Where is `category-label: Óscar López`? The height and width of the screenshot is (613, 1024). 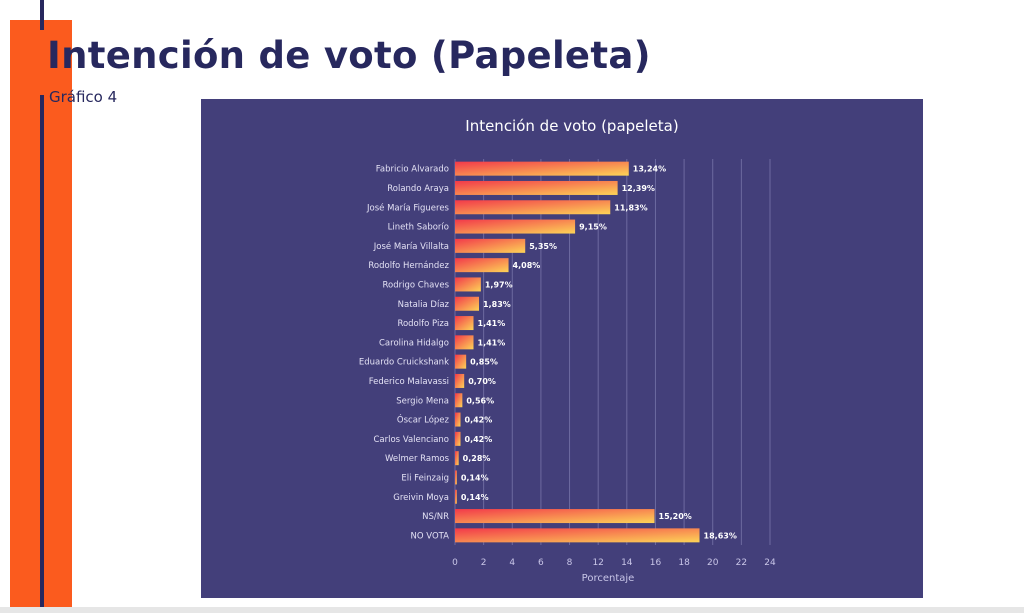 category-label: Óscar López is located at coordinates (423, 420).